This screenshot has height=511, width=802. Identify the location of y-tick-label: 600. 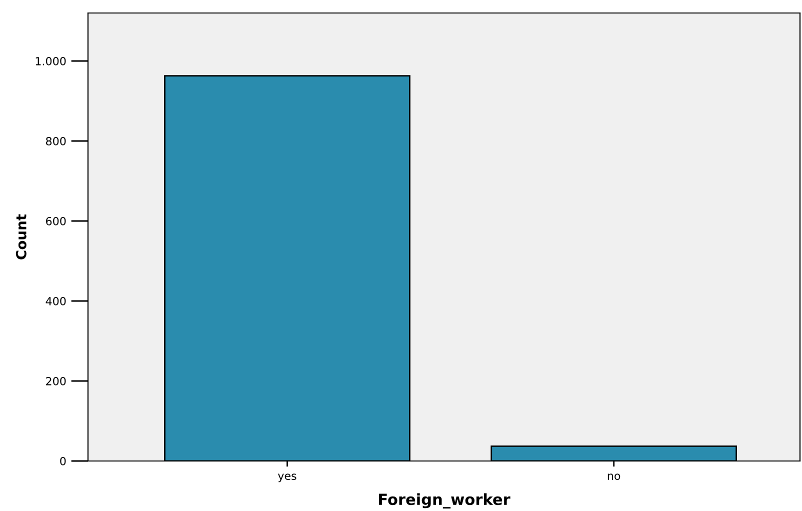
(56, 221).